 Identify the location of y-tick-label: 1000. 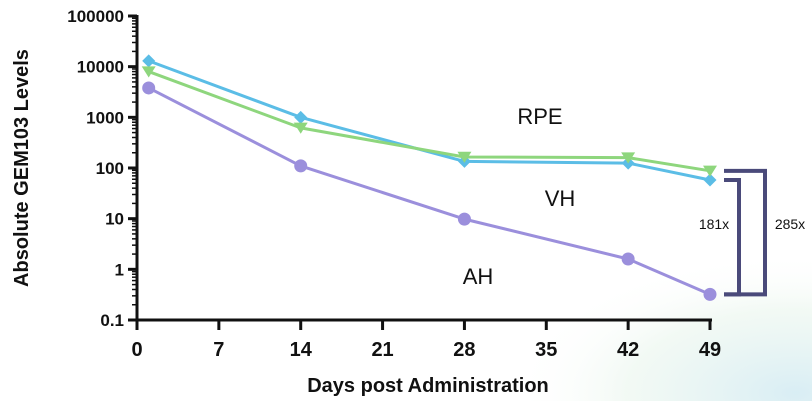
(105, 117).